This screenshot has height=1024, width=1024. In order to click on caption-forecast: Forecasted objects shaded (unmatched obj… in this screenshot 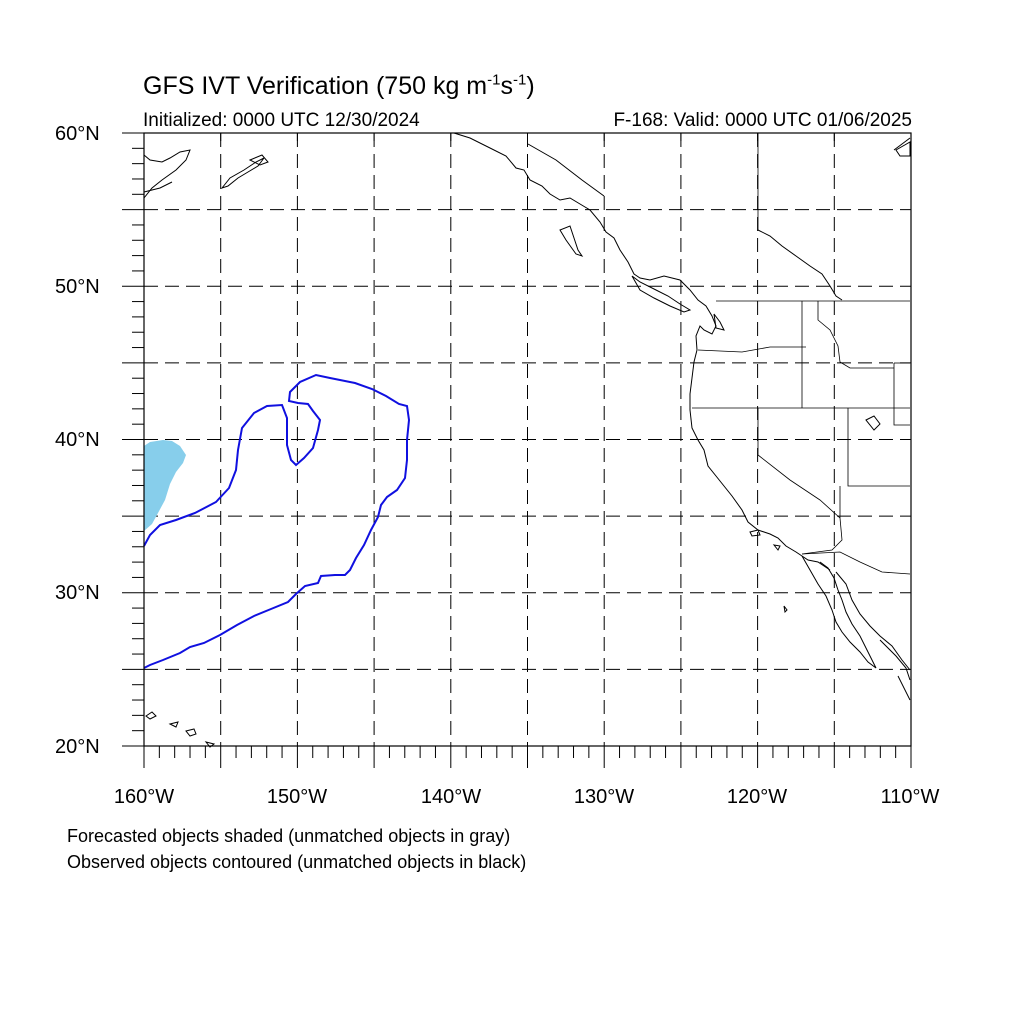, I will do `click(289, 836)`.